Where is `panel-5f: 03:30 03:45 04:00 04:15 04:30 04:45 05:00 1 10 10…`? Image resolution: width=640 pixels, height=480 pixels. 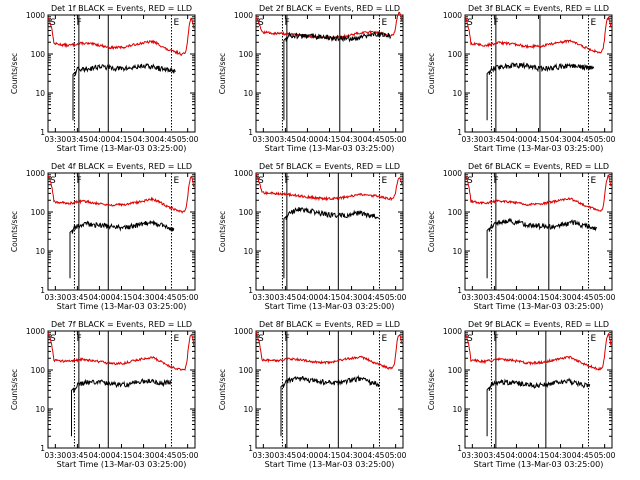 panel-5f: 03:30 03:45 04:00 04:15 04:30 04:45 05:00 1 10 10… is located at coordinates (312, 236).